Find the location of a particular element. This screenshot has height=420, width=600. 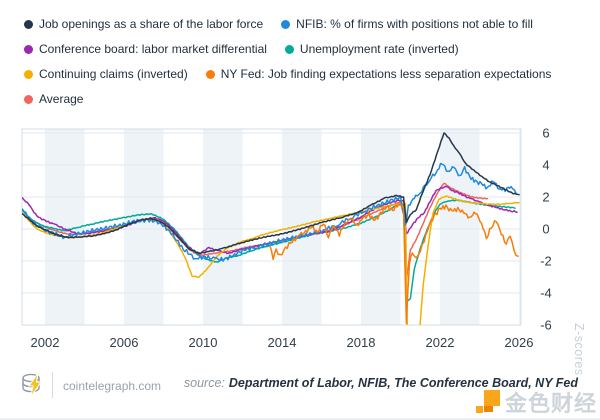

legend-label: Unemployment rate (inverted) is located at coordinates (379, 49).